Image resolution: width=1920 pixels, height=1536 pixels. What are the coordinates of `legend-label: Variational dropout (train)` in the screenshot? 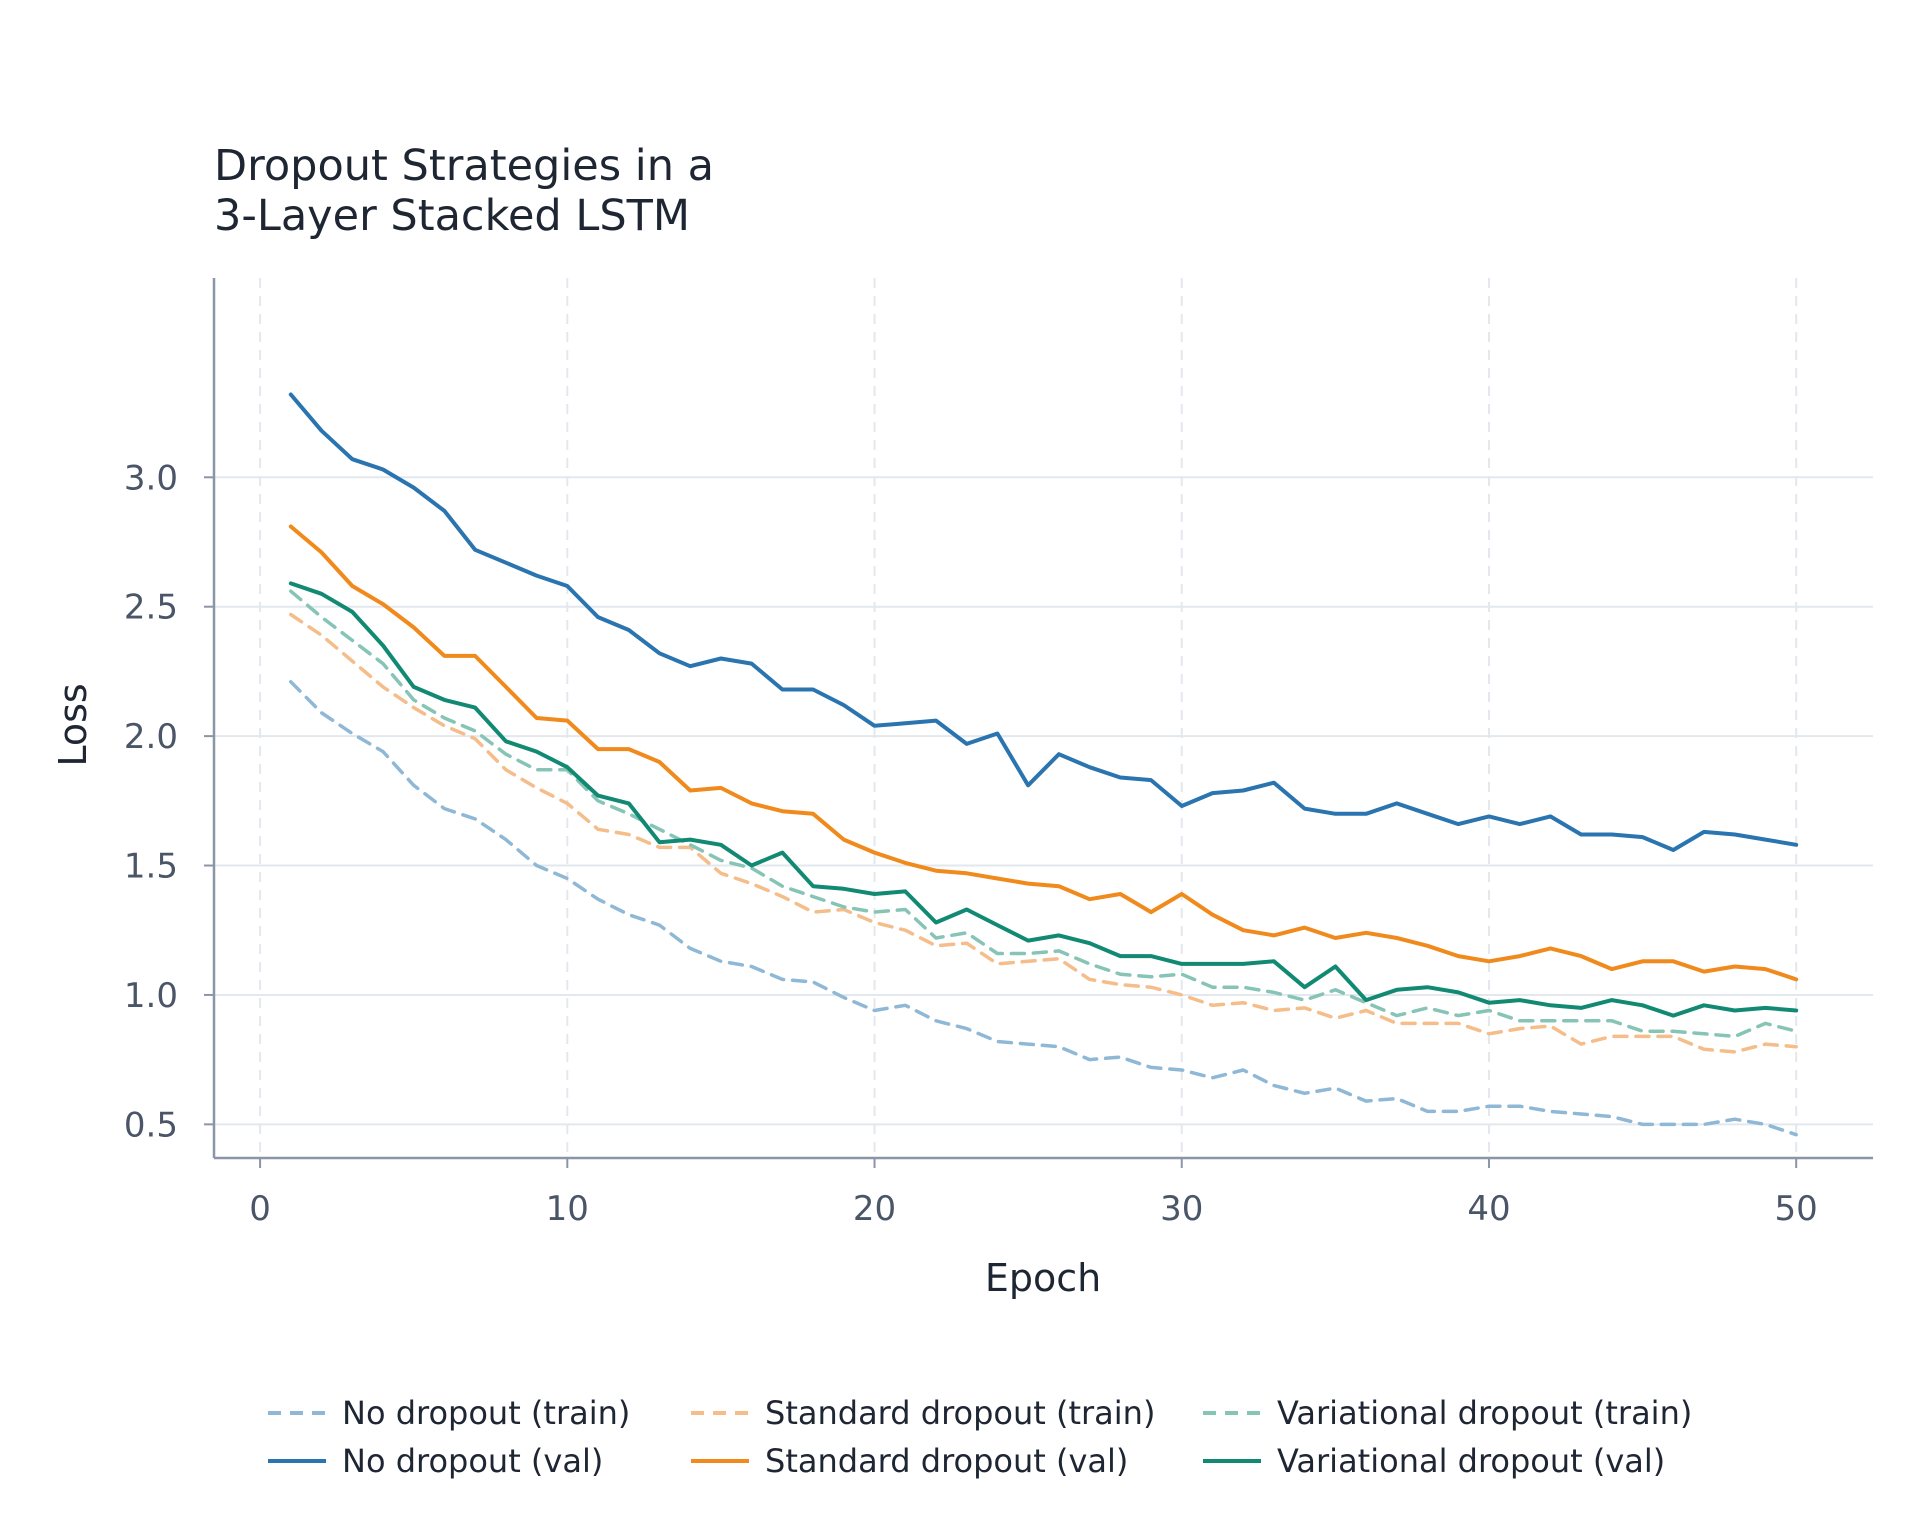 It's located at (1484, 1413).